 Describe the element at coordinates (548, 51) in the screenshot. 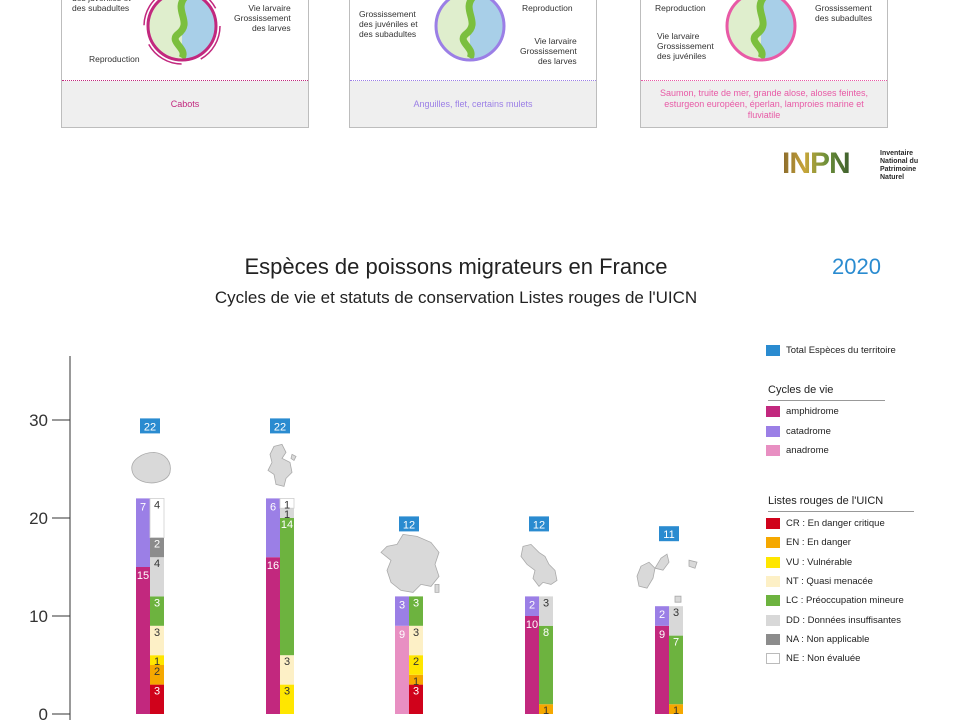

I see `card-label: Vie larvaire Grossissement des larves` at that location.